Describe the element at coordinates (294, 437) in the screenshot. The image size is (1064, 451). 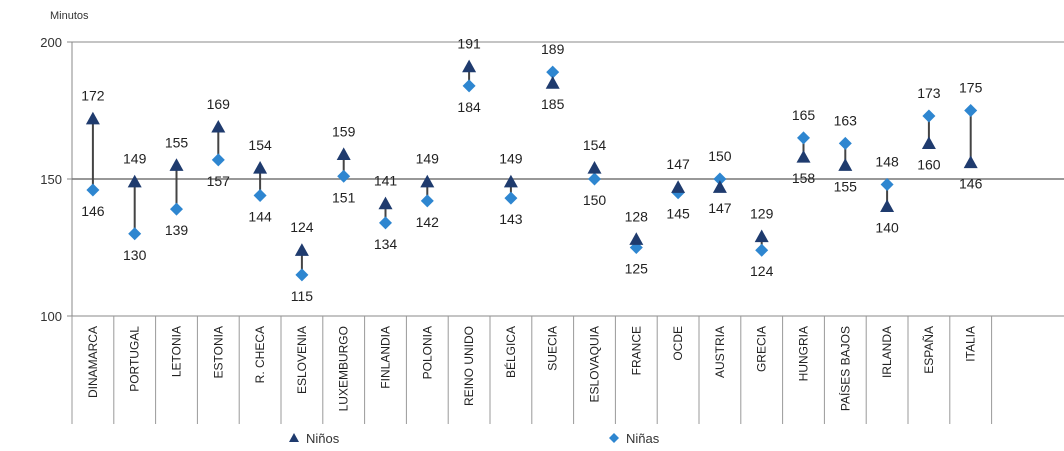
I see `legend-nino-marker` at that location.